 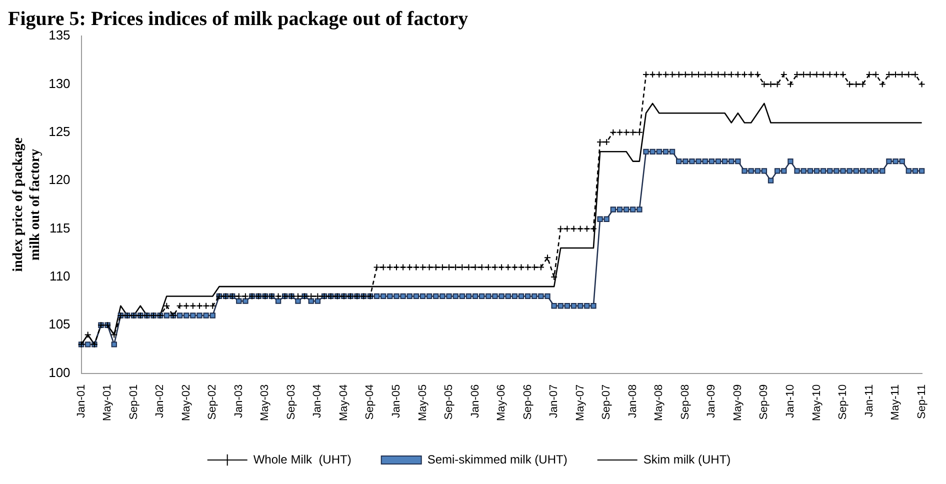 What do you see at coordinates (475, 401) in the screenshot?
I see `x-tick-label: Jan-06` at bounding box center [475, 401].